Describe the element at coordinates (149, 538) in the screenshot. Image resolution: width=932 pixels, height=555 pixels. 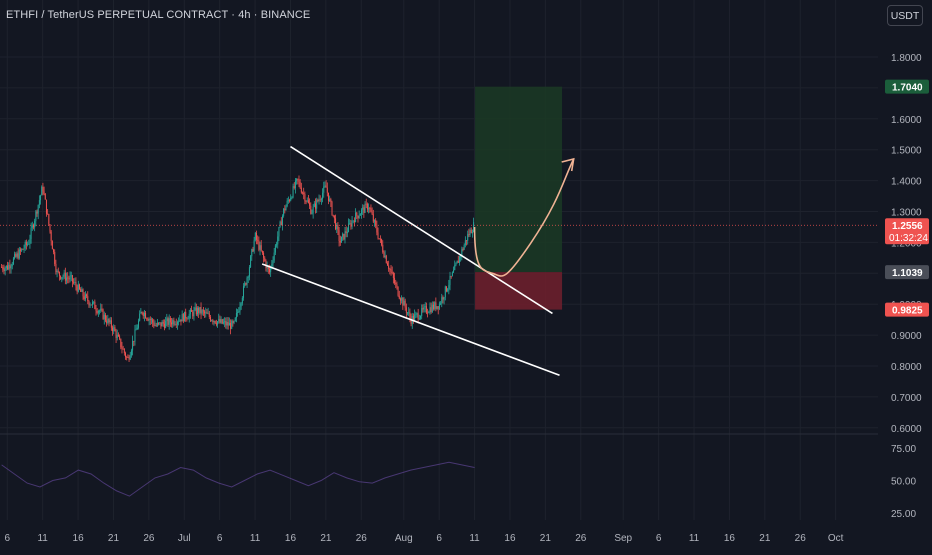
I see `time-tick-label: 26` at that location.